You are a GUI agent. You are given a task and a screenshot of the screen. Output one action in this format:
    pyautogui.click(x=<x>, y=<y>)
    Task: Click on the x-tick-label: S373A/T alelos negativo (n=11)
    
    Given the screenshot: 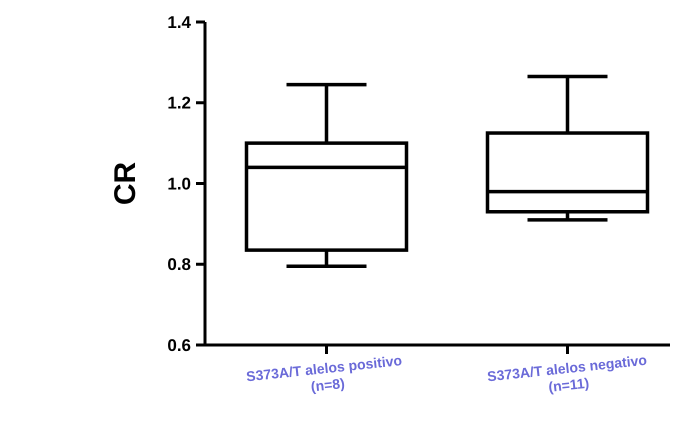 What is the action you would take?
    pyautogui.click(x=567, y=373)
    